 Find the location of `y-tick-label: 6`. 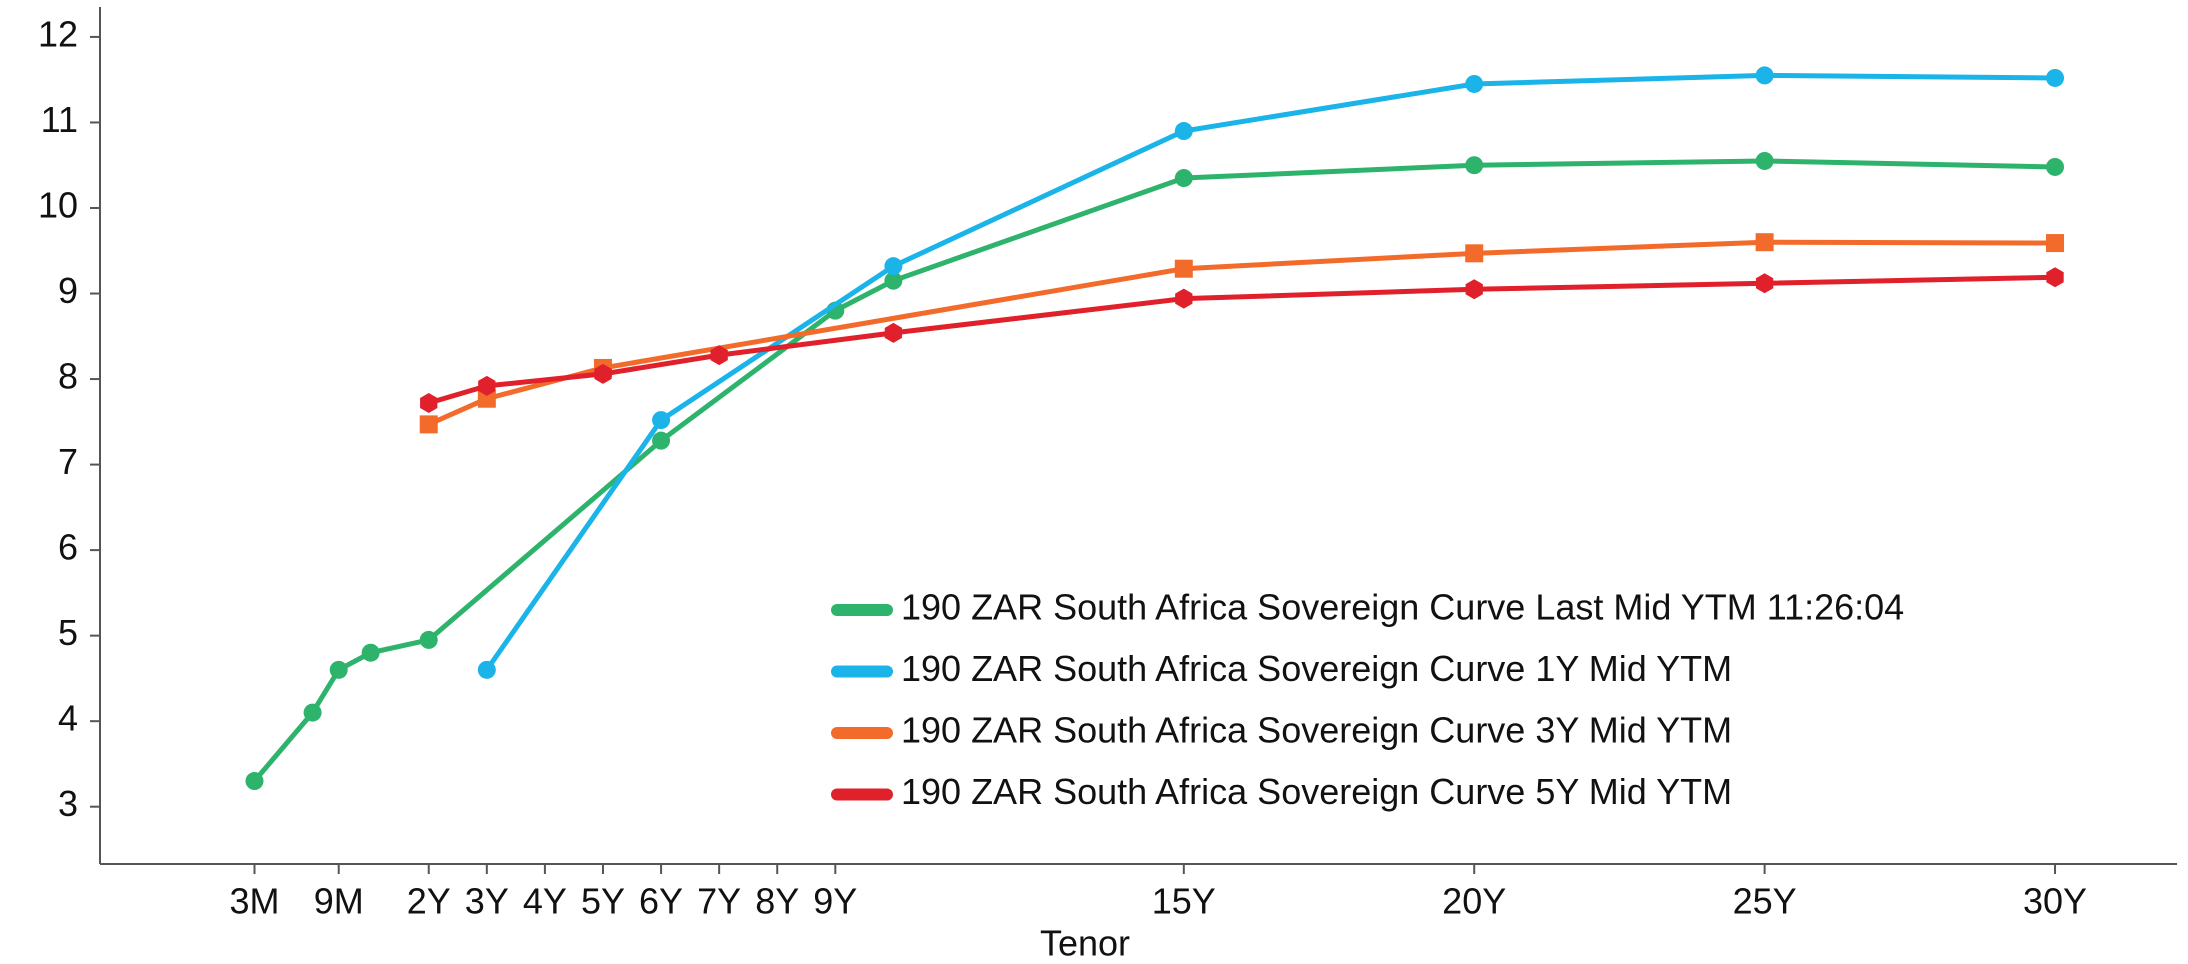

y-tick-label: 6 is located at coordinates (68, 547).